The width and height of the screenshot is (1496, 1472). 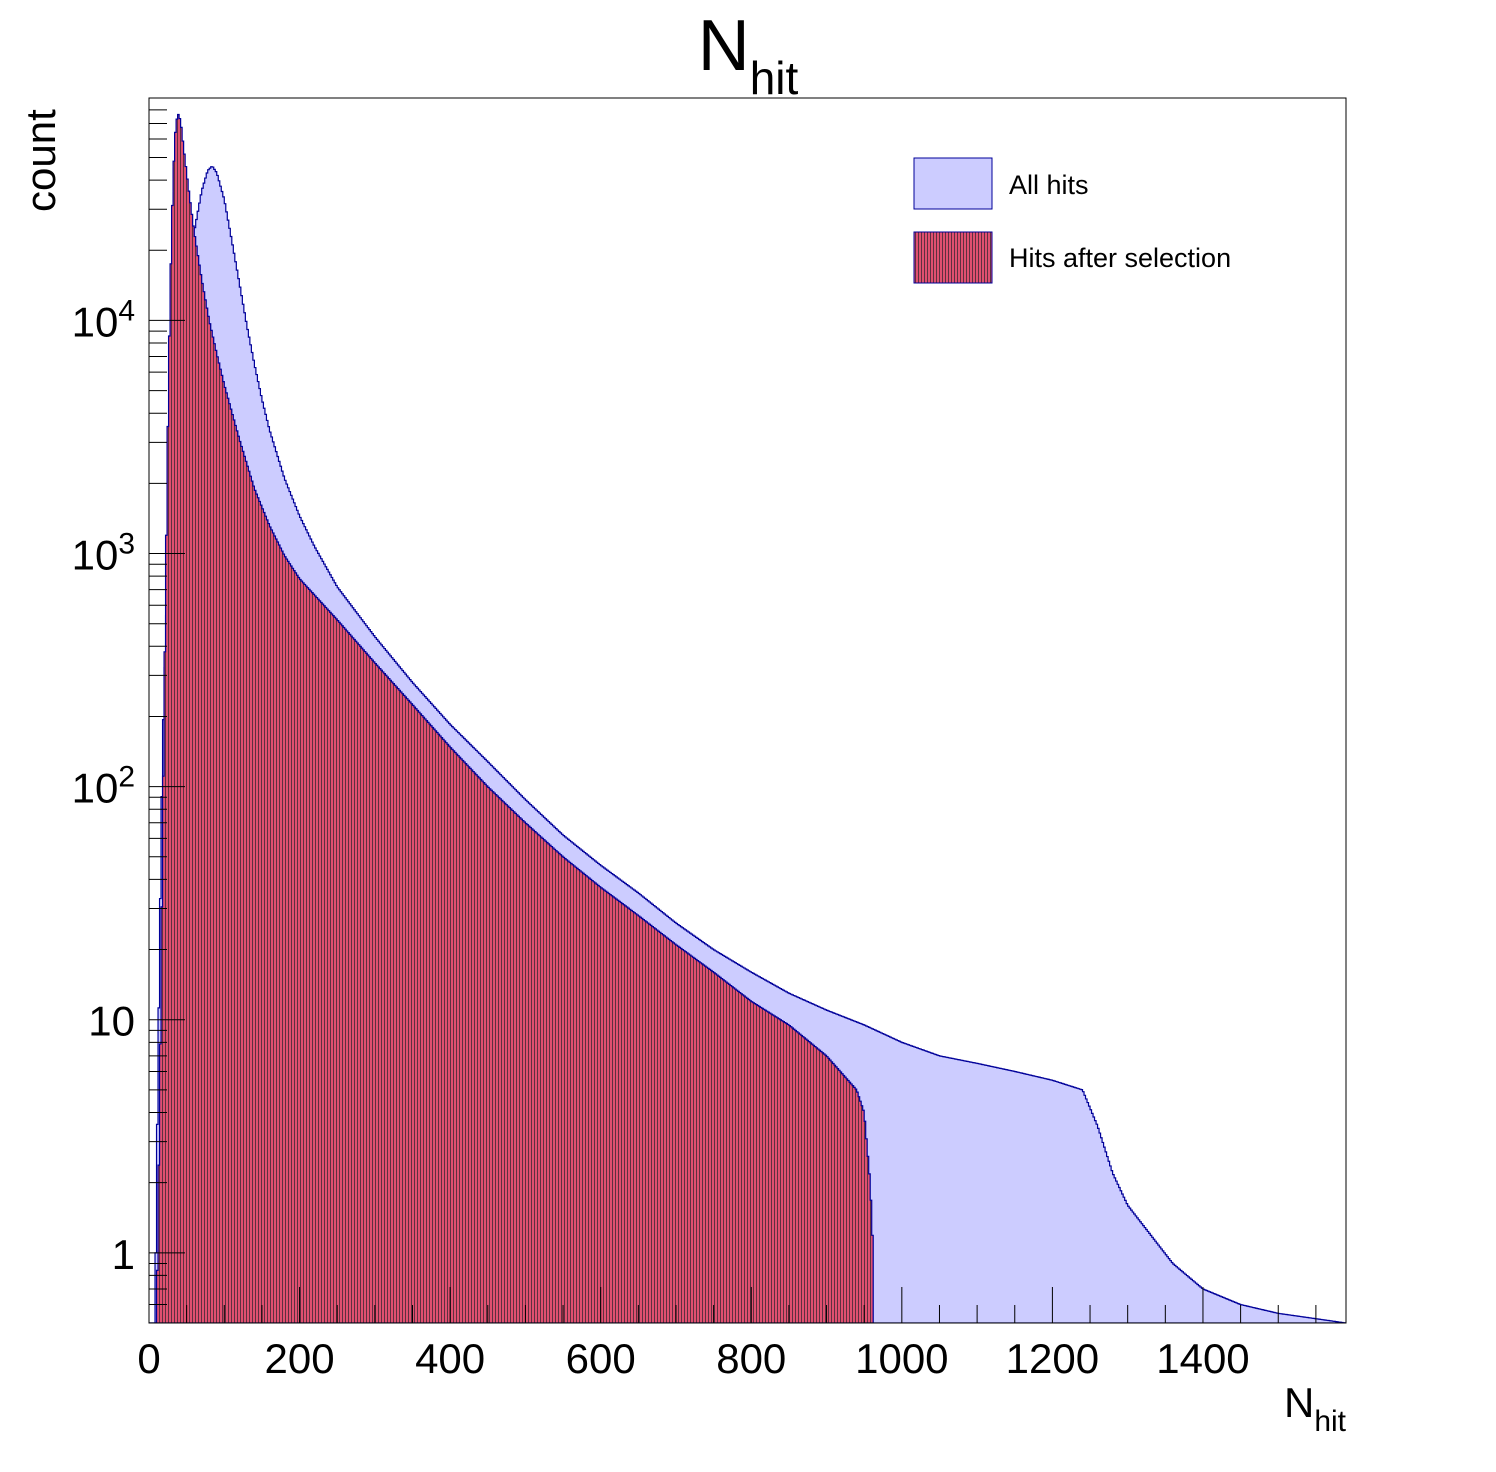 What do you see at coordinates (953, 257) in the screenshot?
I see `legend-swatch-hits-after-selection` at bounding box center [953, 257].